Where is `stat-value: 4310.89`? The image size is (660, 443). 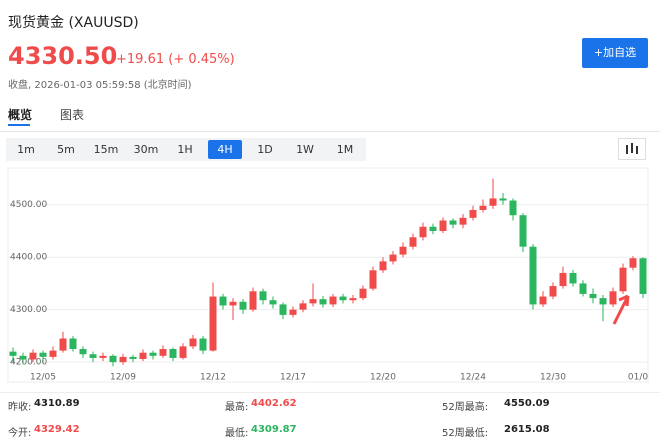 stat-value: 4310.89 is located at coordinates (57, 403).